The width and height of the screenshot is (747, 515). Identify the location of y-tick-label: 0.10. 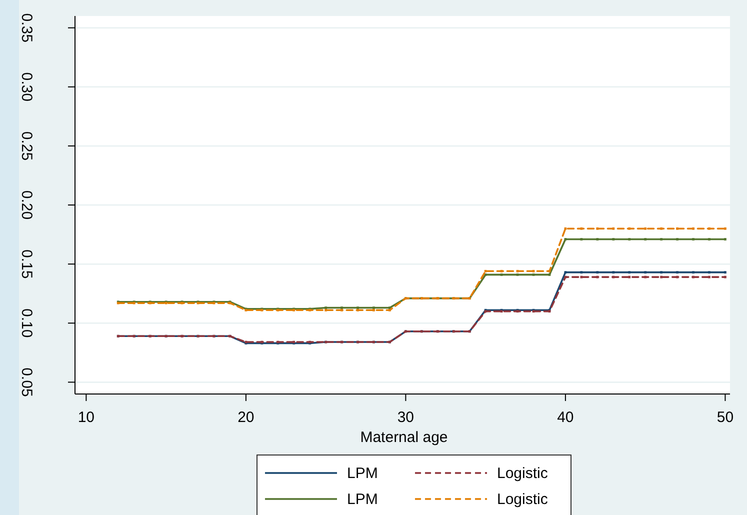
(26, 323).